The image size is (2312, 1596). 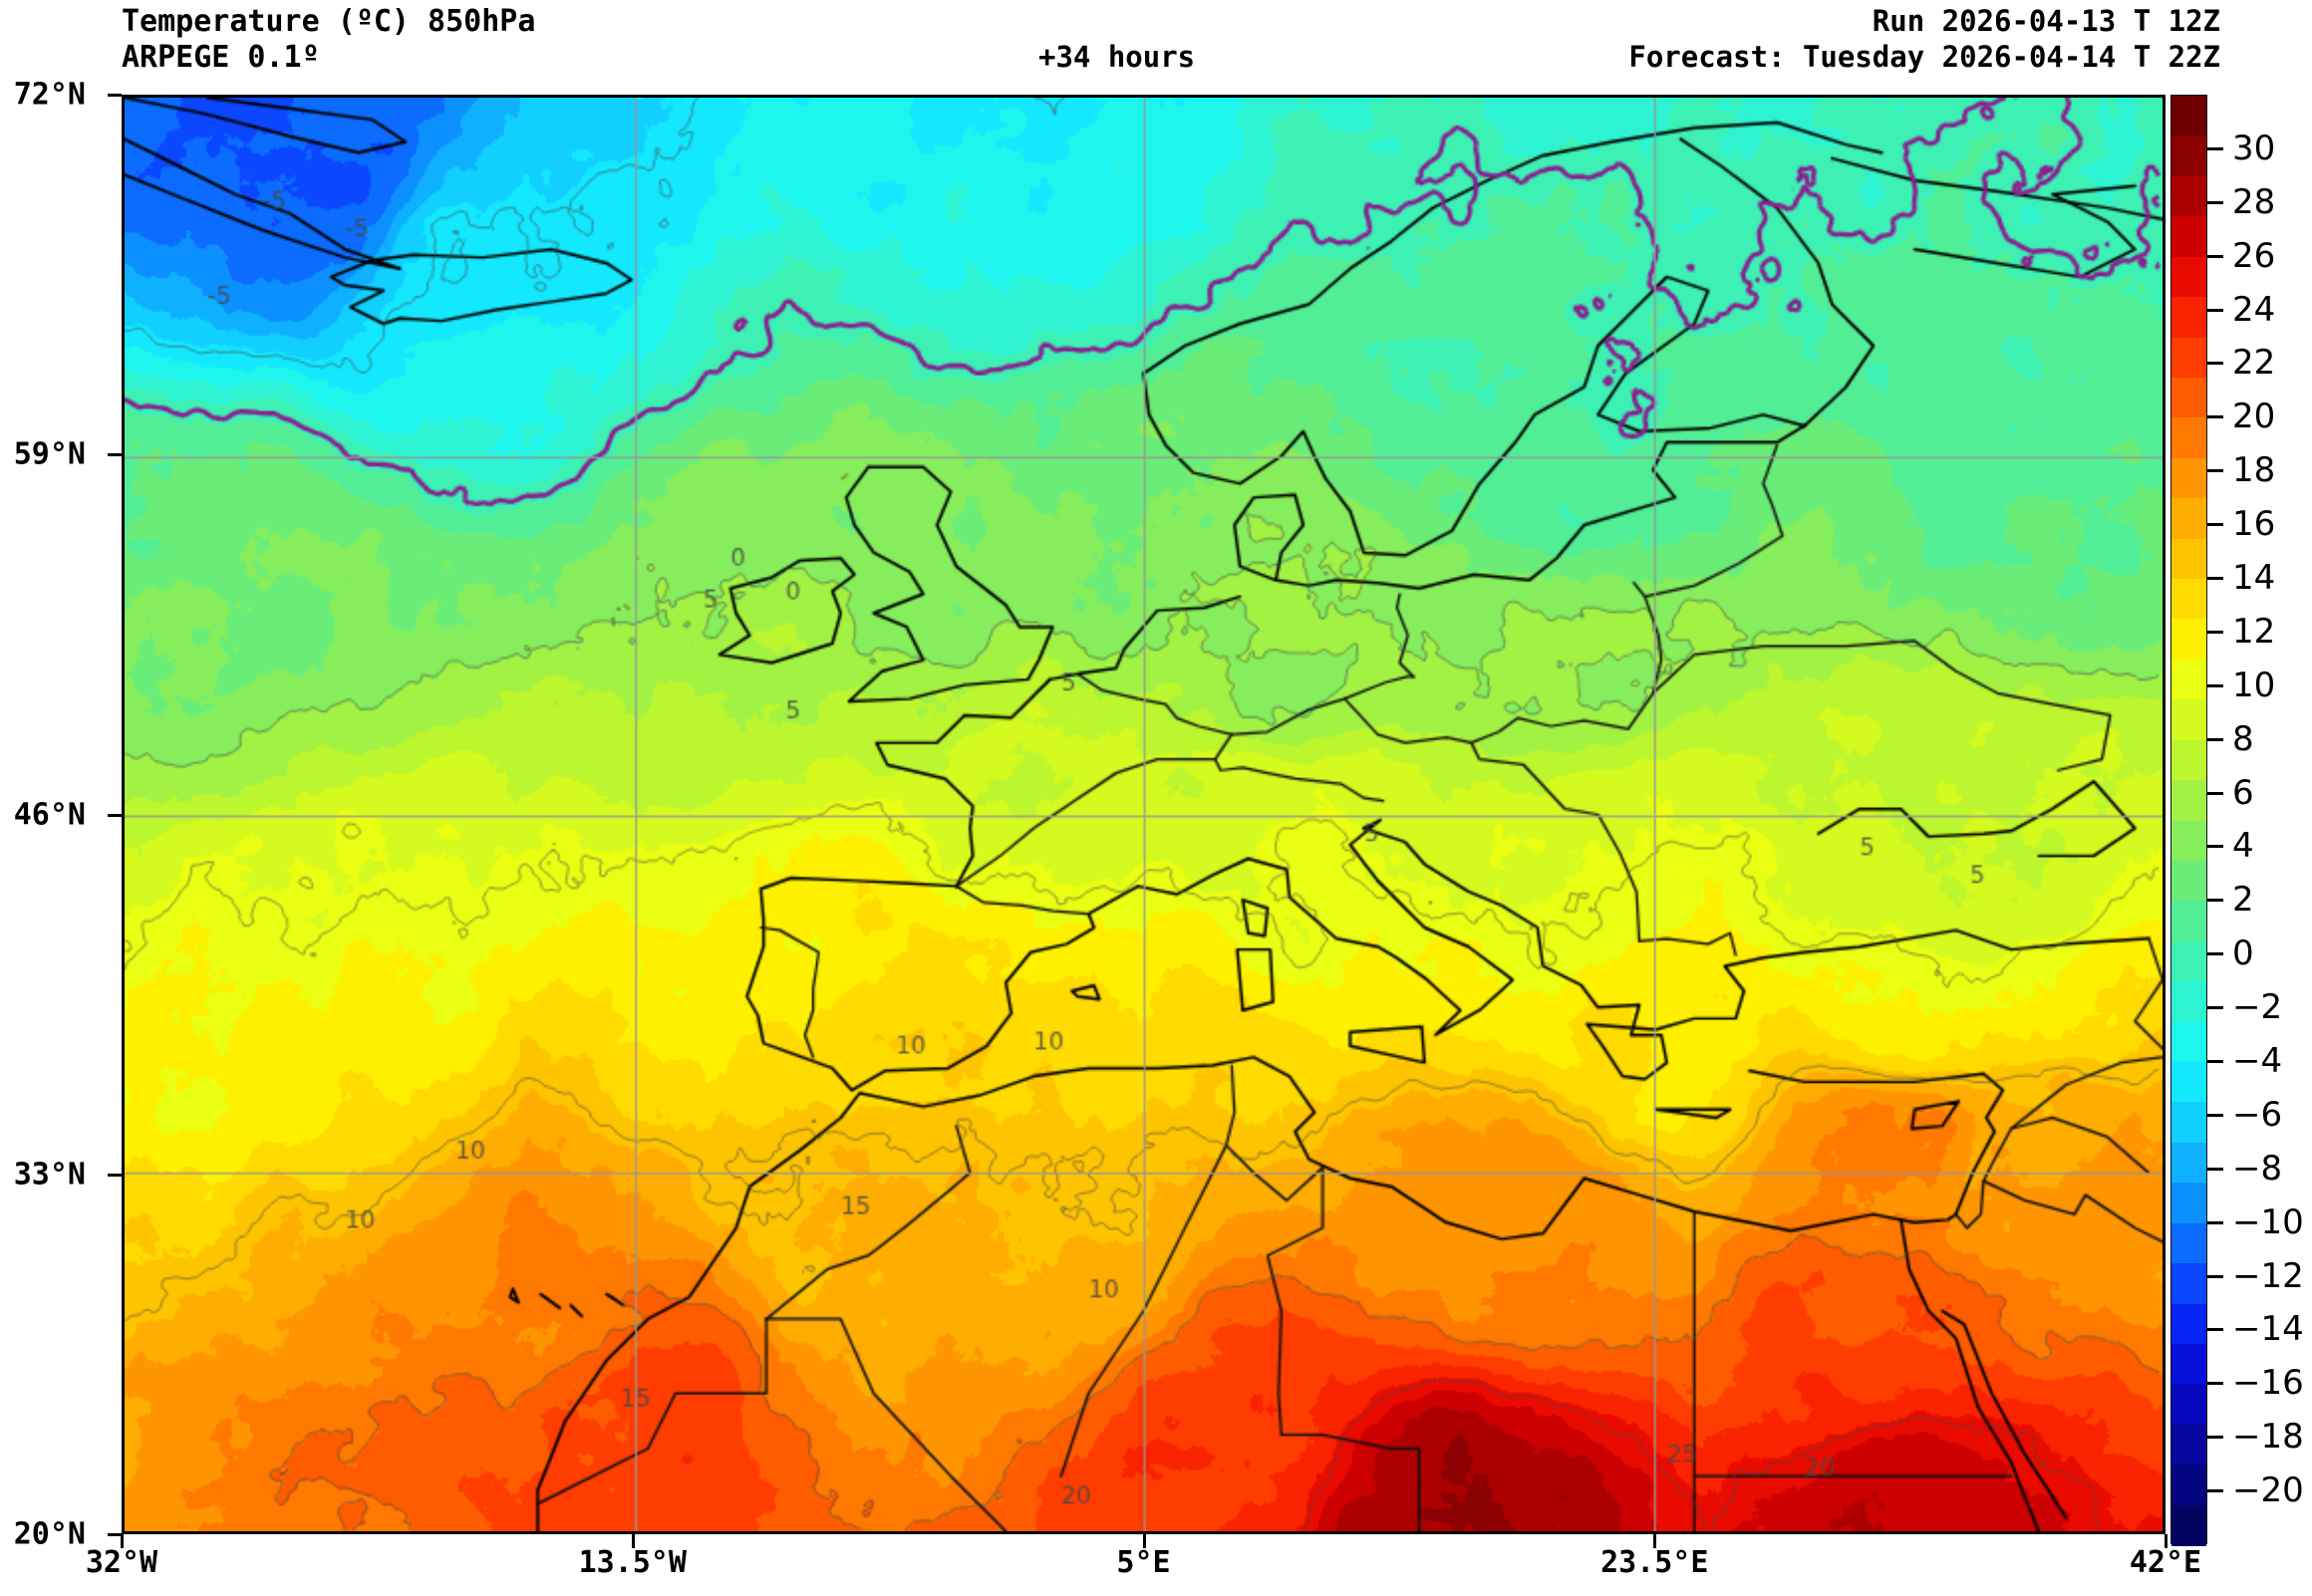 I want to click on latitude-tick-label: 72°N, so click(x=49, y=95).